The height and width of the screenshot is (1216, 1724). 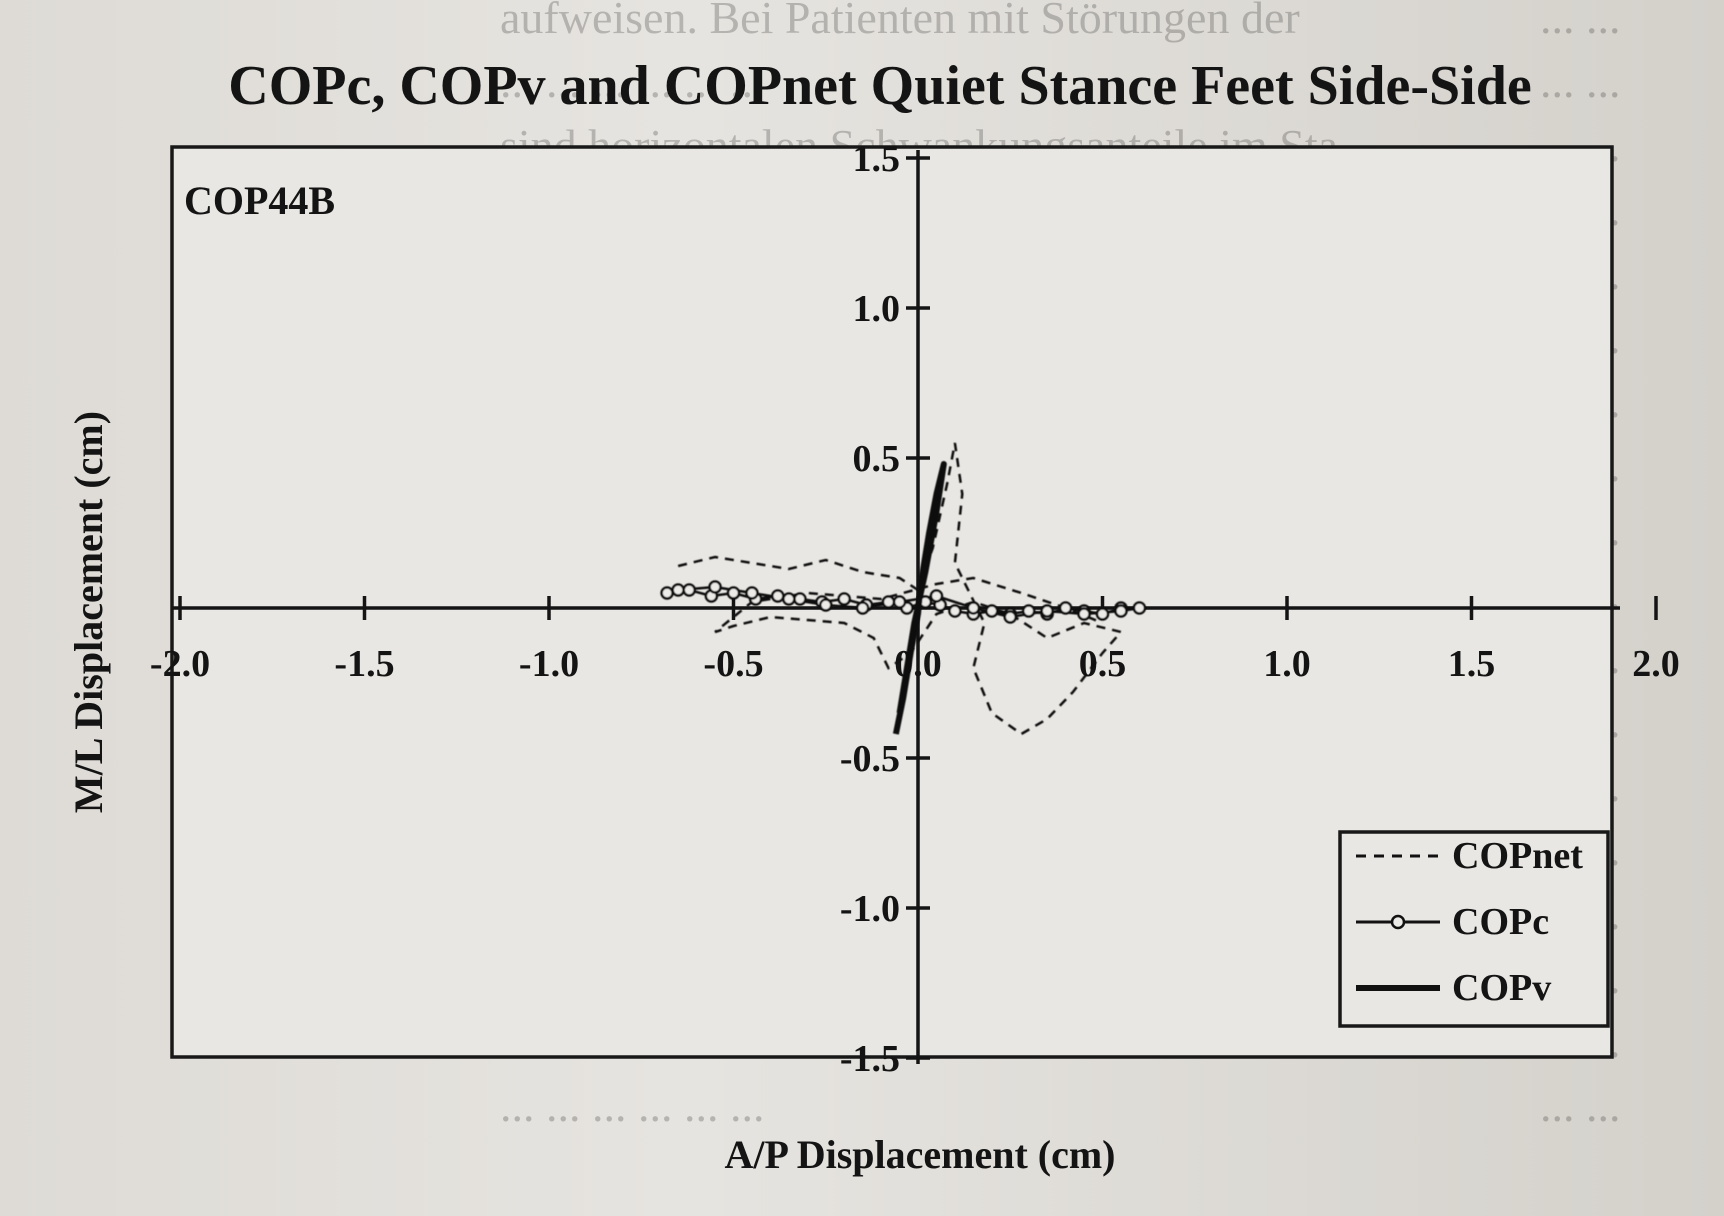 I want to click on x-tick-label: 0.5, so click(x=1103, y=664).